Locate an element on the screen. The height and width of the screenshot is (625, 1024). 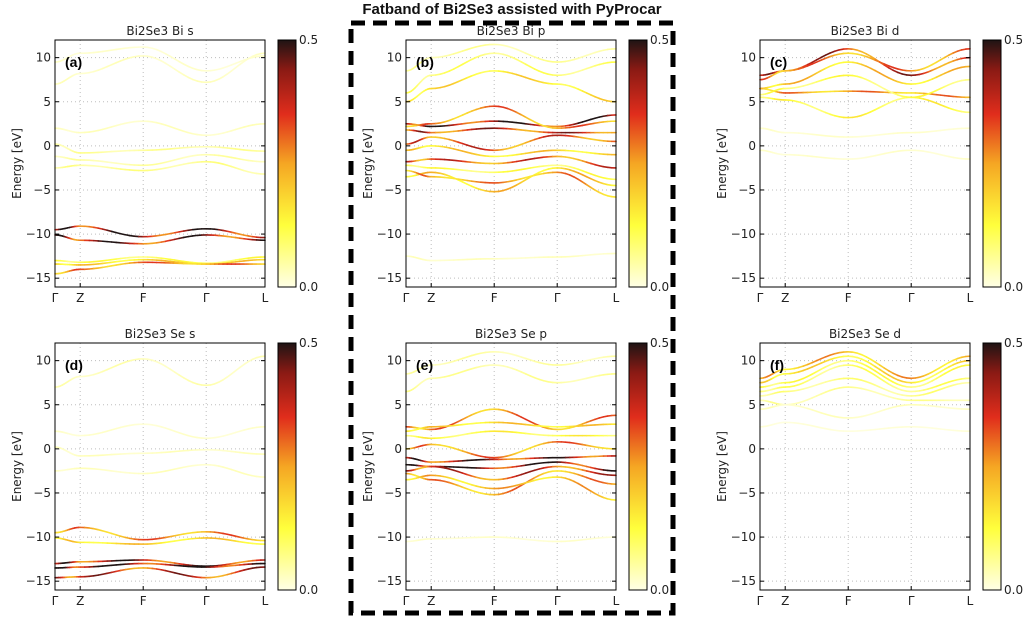
panel-label: (c) is located at coordinates (778, 62).